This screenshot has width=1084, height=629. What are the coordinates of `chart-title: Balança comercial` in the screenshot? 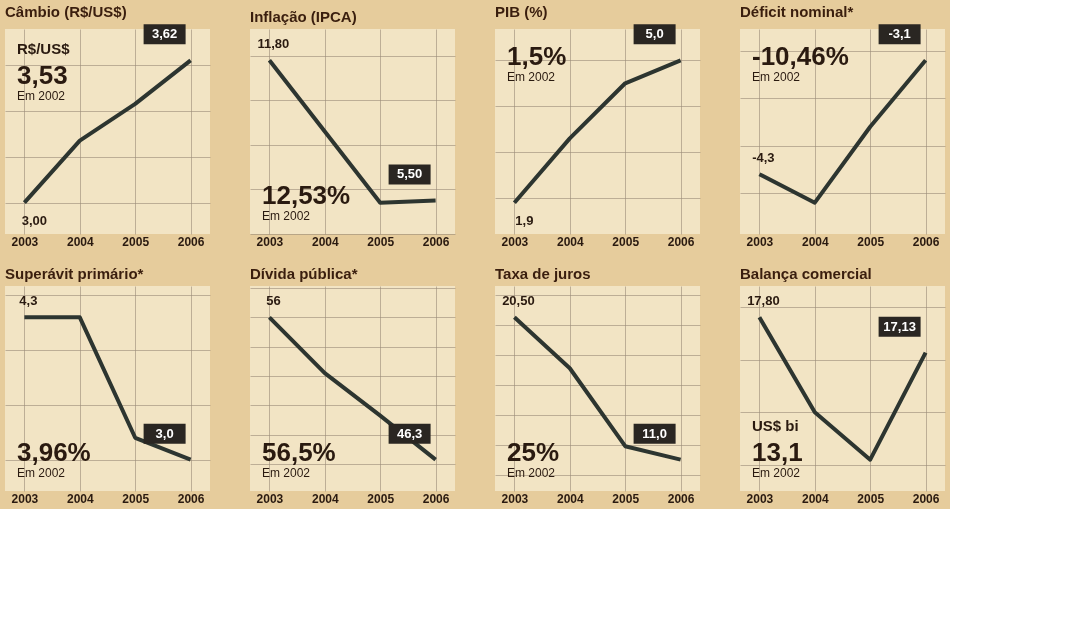 It's located at (806, 273).